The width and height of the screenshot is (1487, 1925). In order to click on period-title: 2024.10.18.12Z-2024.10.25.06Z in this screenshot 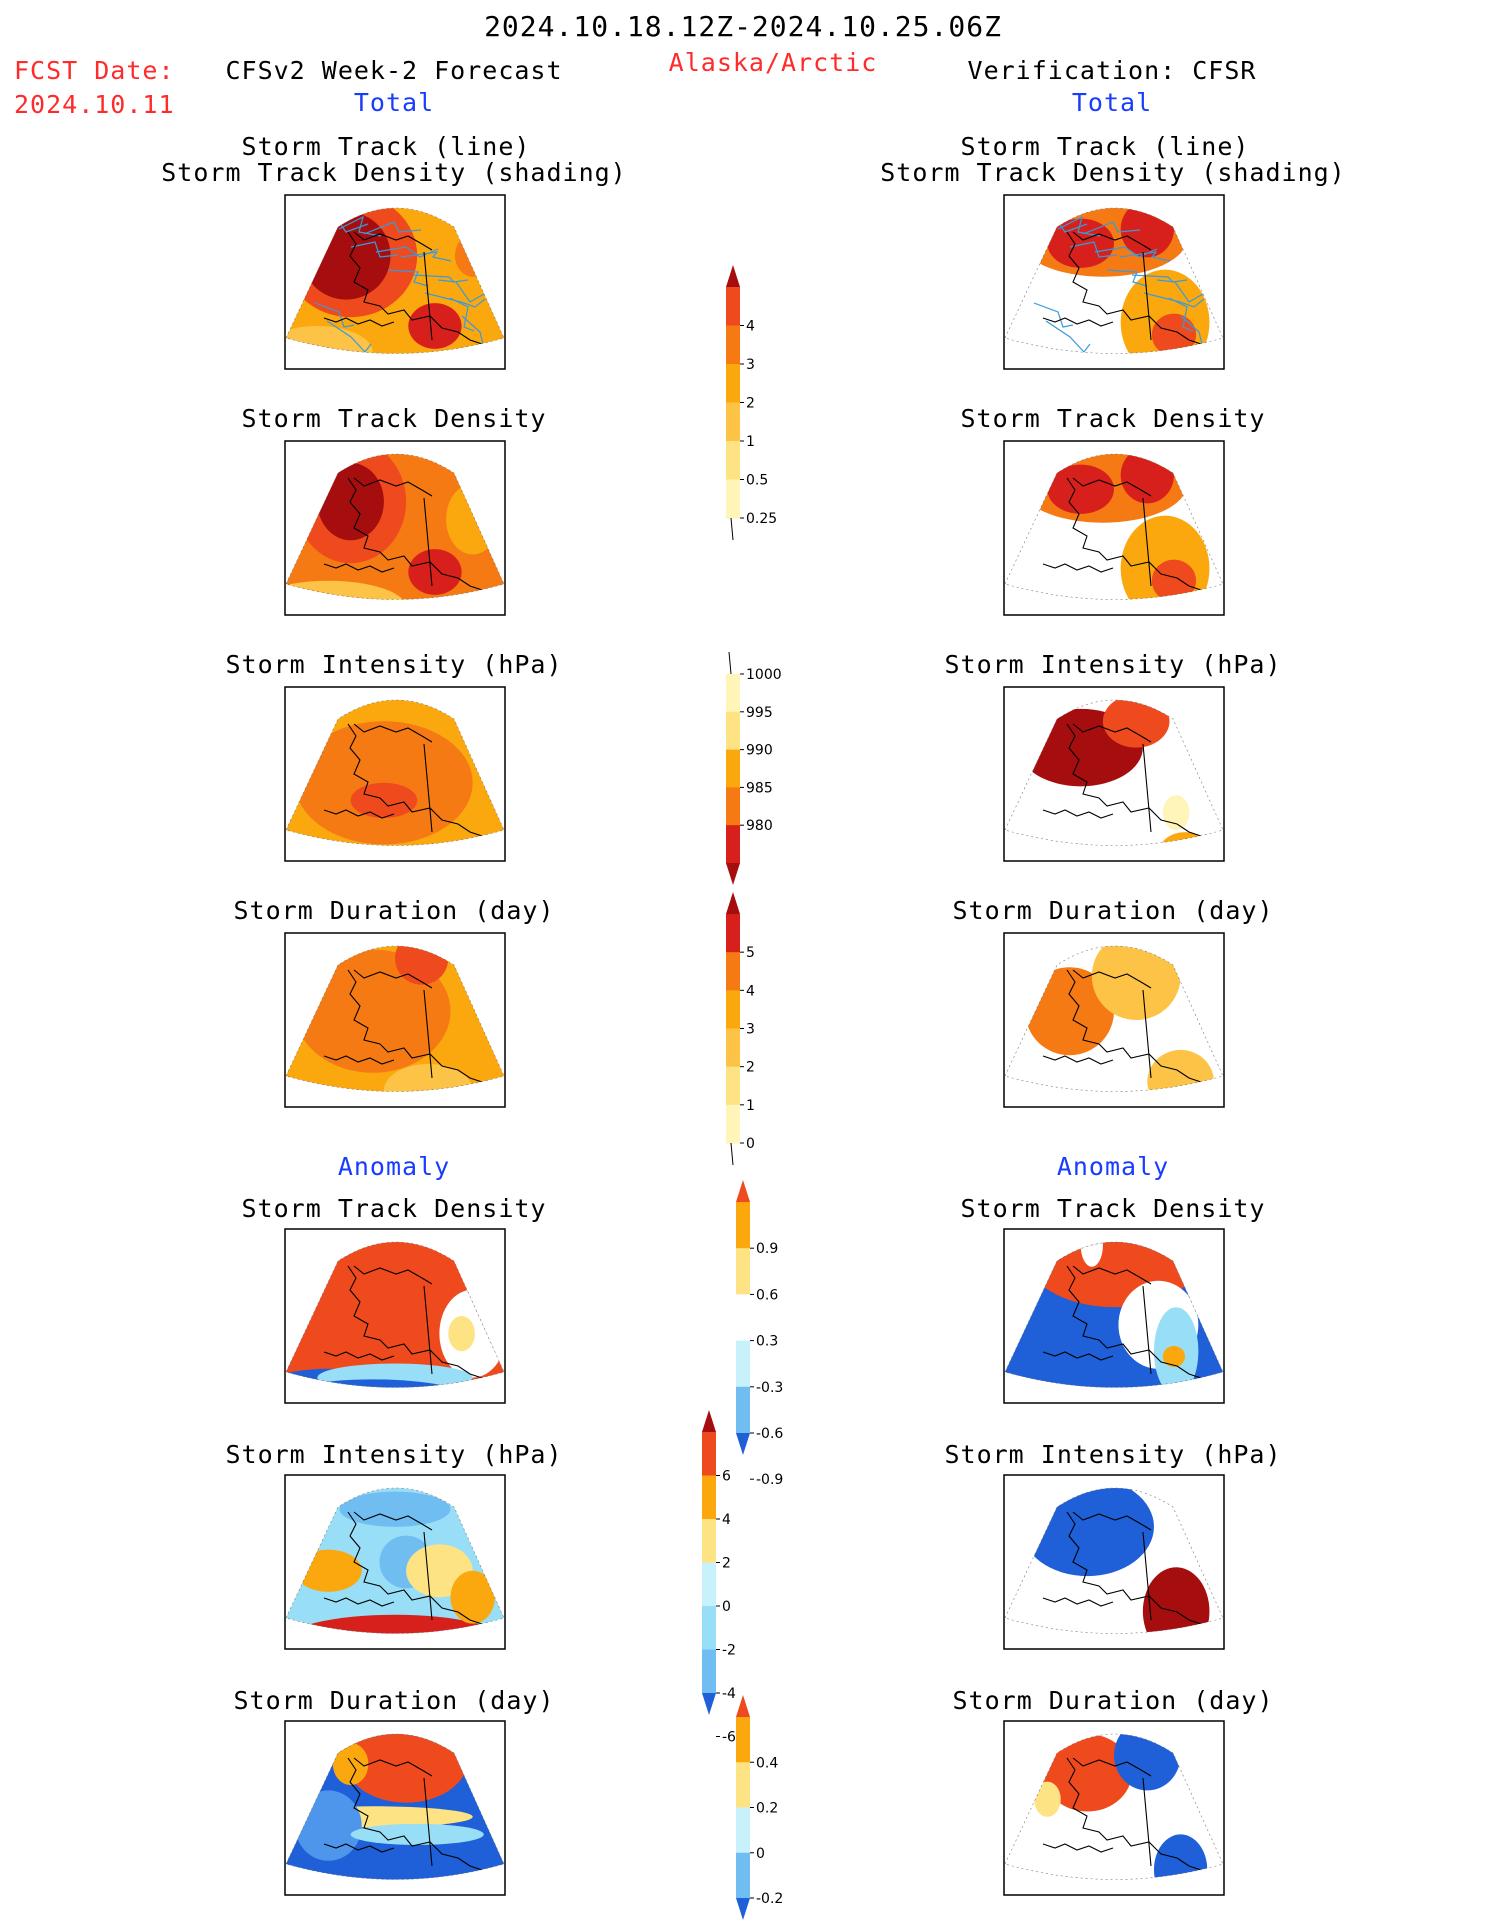, I will do `click(743, 26)`.